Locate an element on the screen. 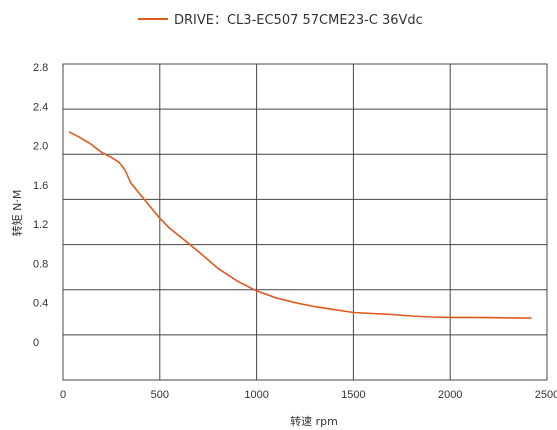  y-tick-label: 2.8 is located at coordinates (40, 68).